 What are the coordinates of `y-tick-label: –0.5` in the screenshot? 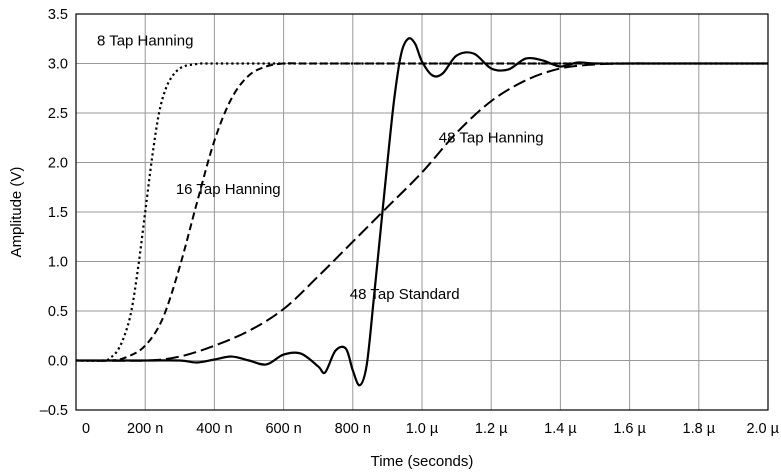 It's located at (54, 411).